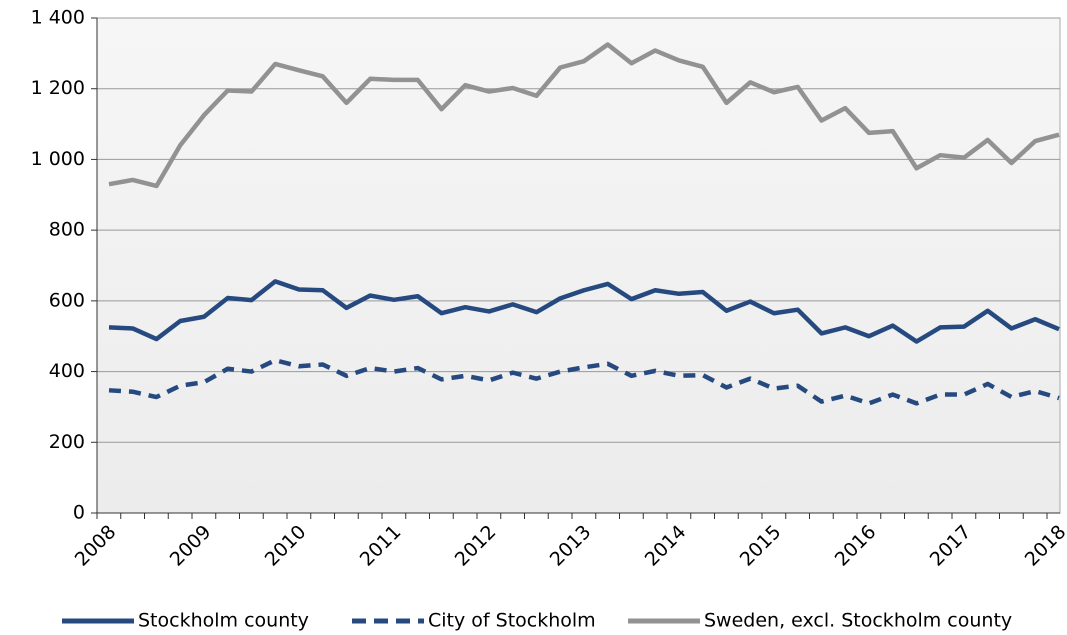  I want to click on x-tick-label: 2017, so click(951, 546).